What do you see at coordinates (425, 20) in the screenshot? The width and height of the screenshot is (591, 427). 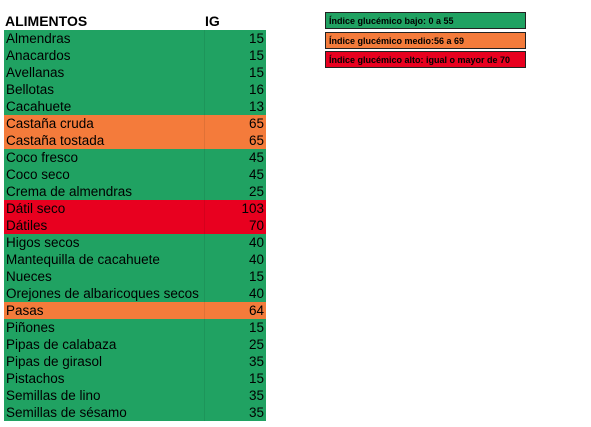 I see `legend-low-gi: Índice glucémico bajo: 0 a 55` at bounding box center [425, 20].